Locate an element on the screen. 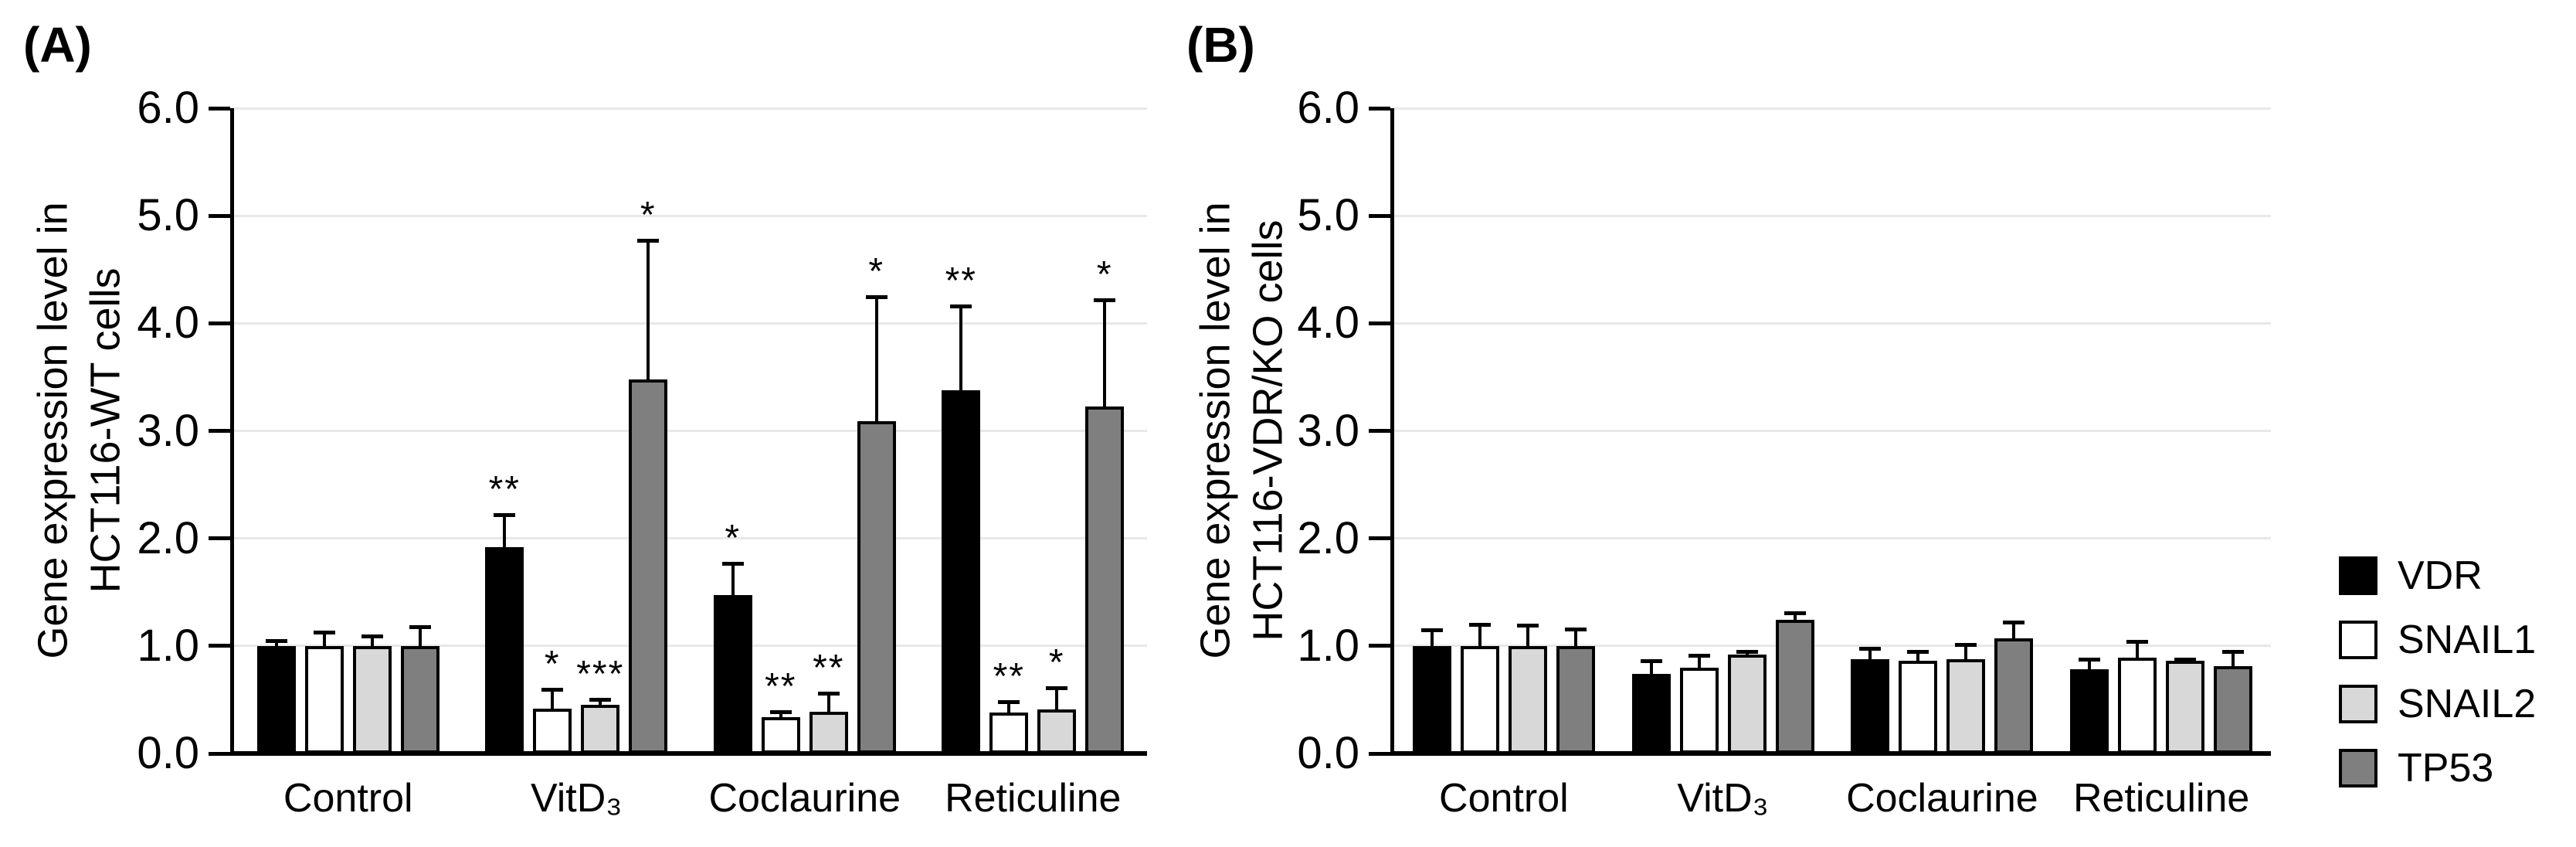 This screenshot has width=2576, height=847. legend-label-SNAIL1: SNAIL1 is located at coordinates (2467, 639).